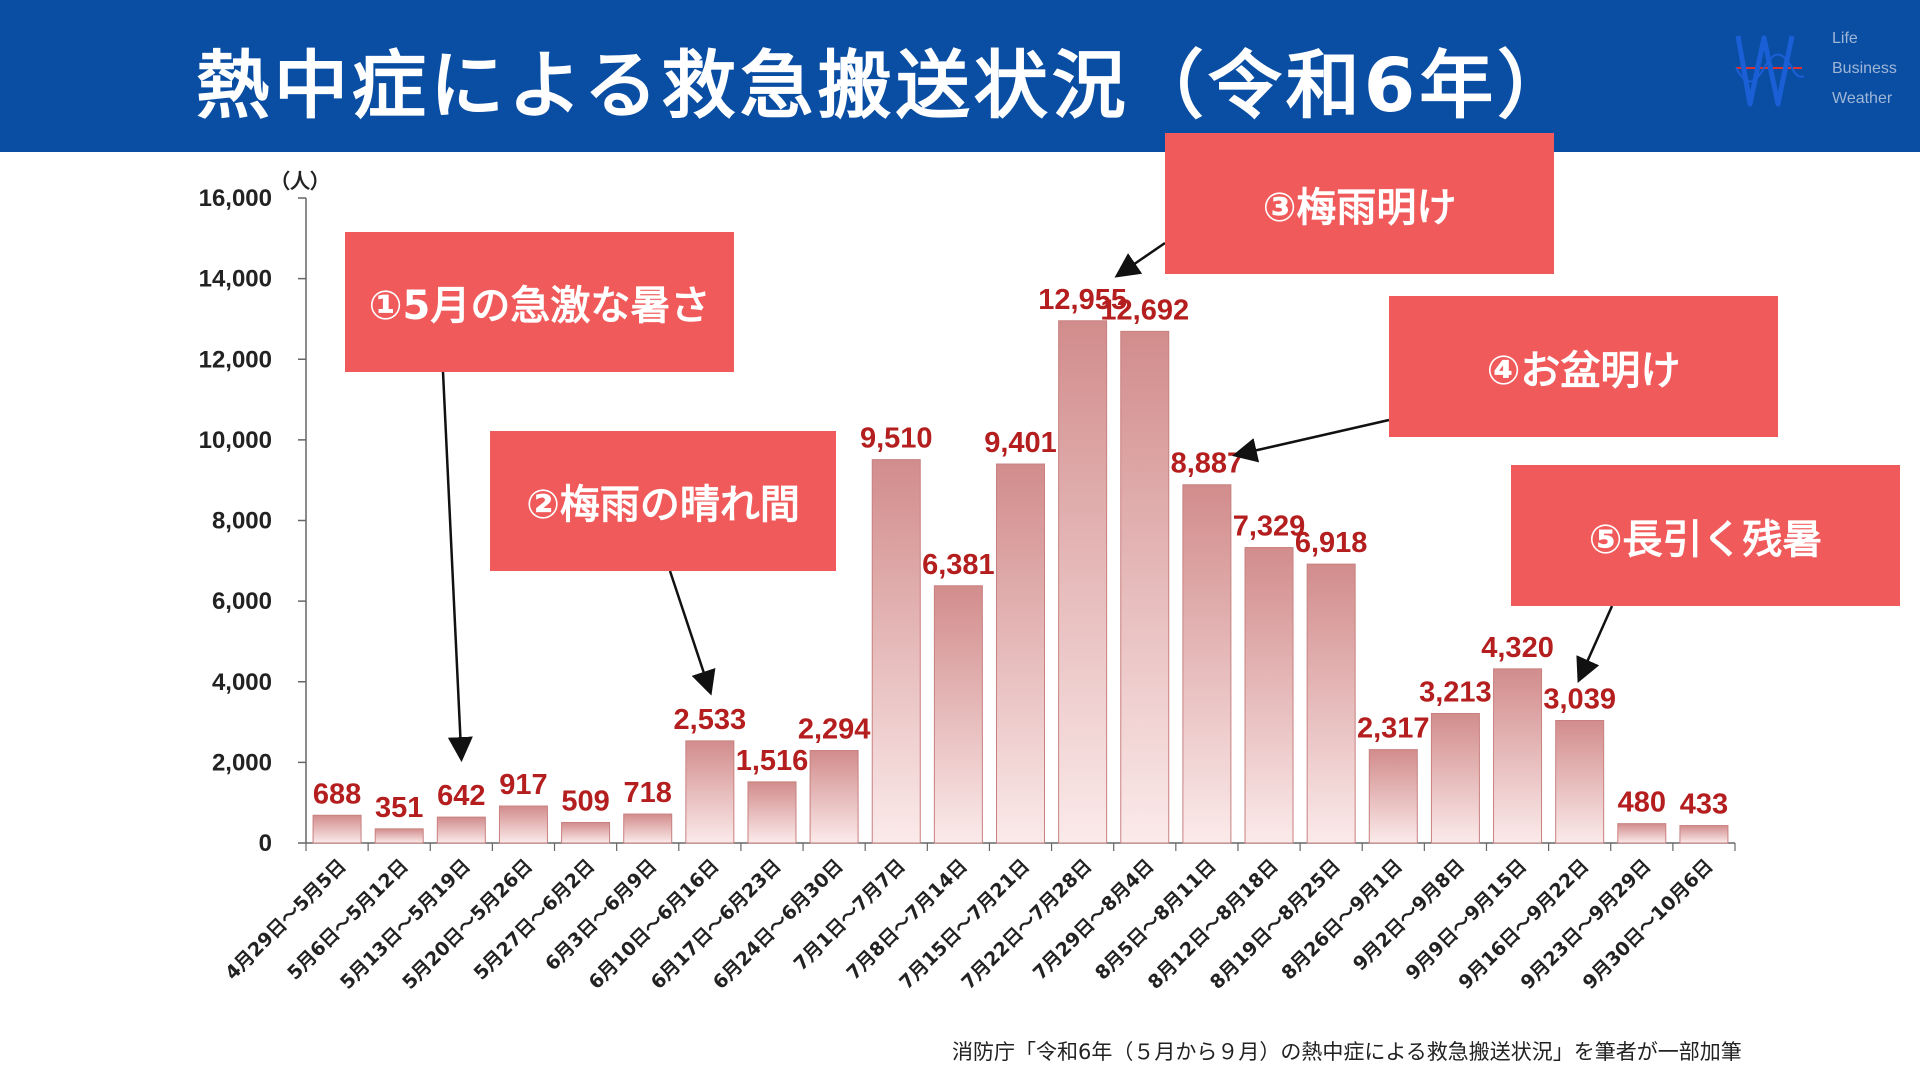  Describe the element at coordinates (1579, 699) in the screenshot. I see `value-label: 3,039` at that location.